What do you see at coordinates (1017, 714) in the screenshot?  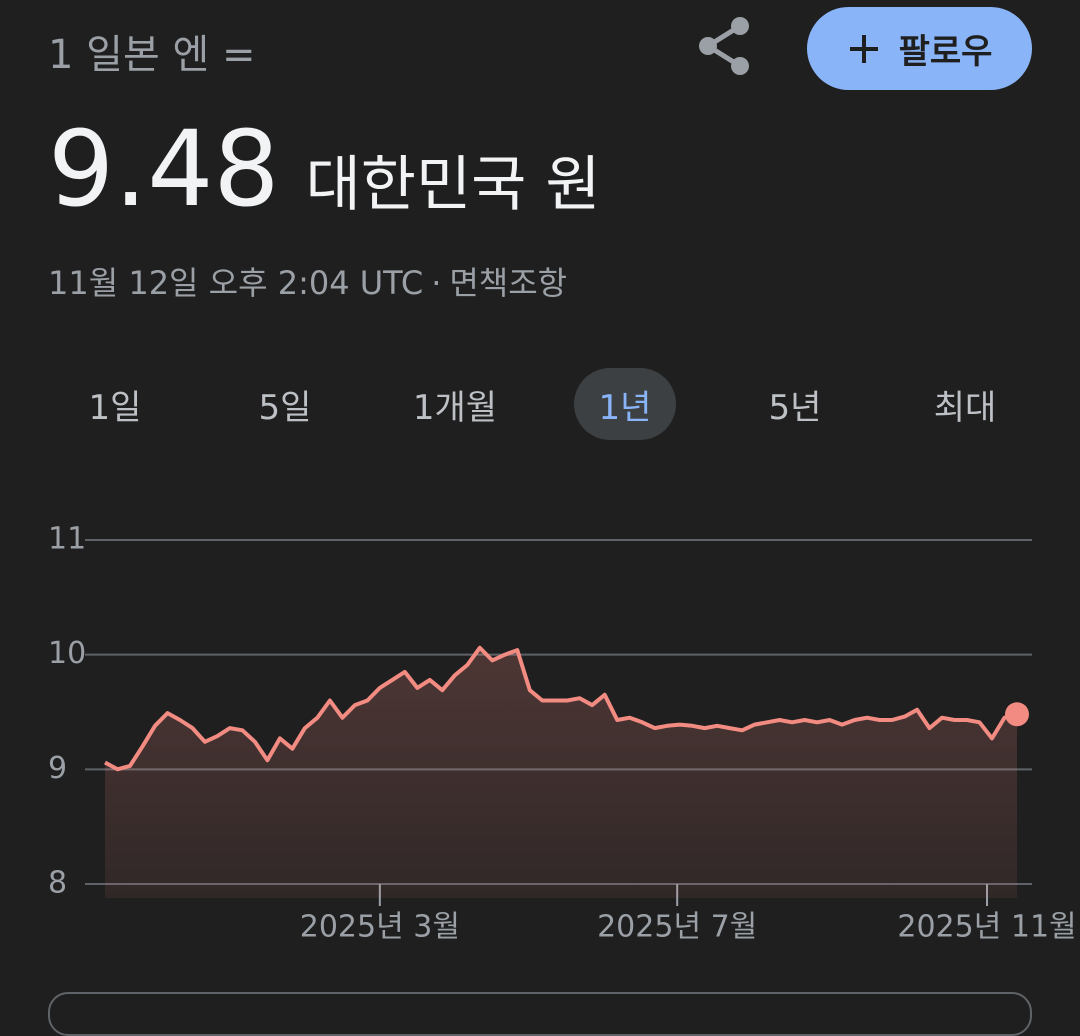 I see `last-point` at bounding box center [1017, 714].